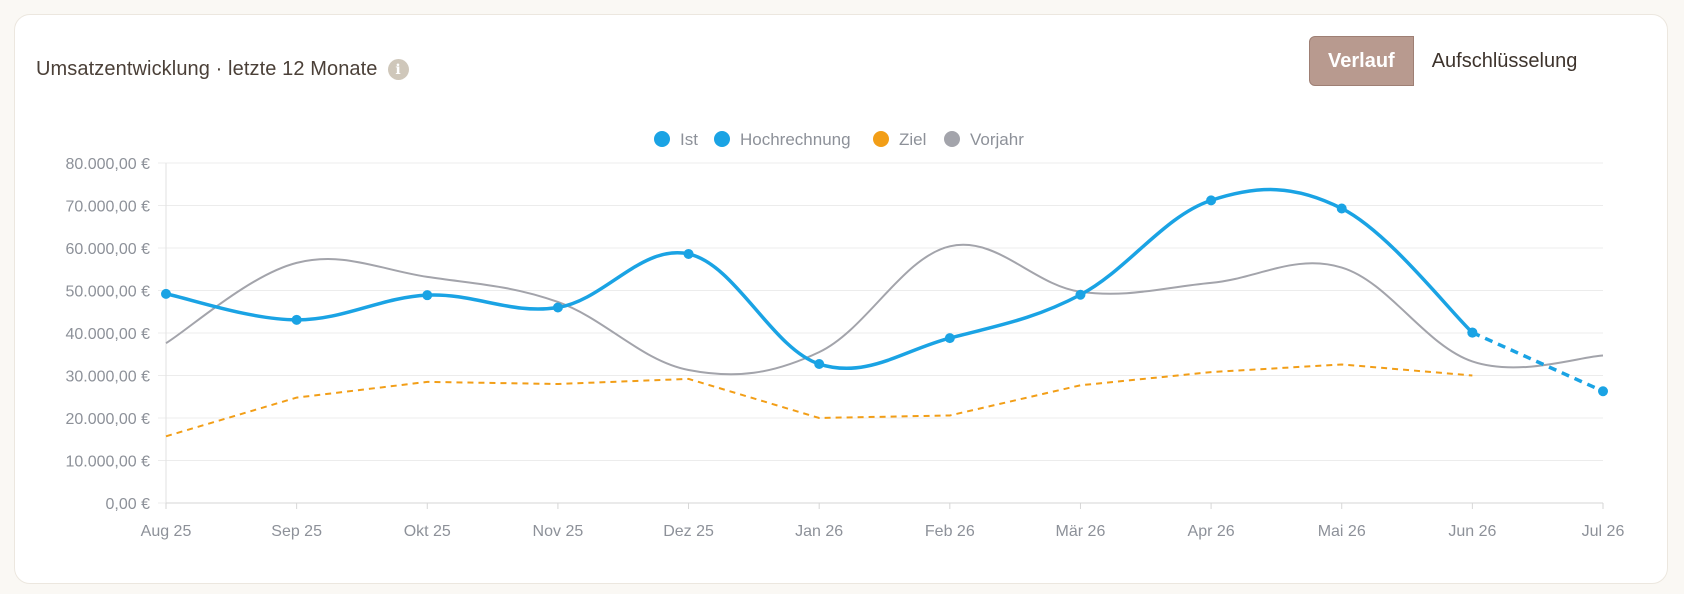 This screenshot has width=1684, height=594. What do you see at coordinates (1211, 531) in the screenshot?
I see `x-tick-label: Apr 26` at bounding box center [1211, 531].